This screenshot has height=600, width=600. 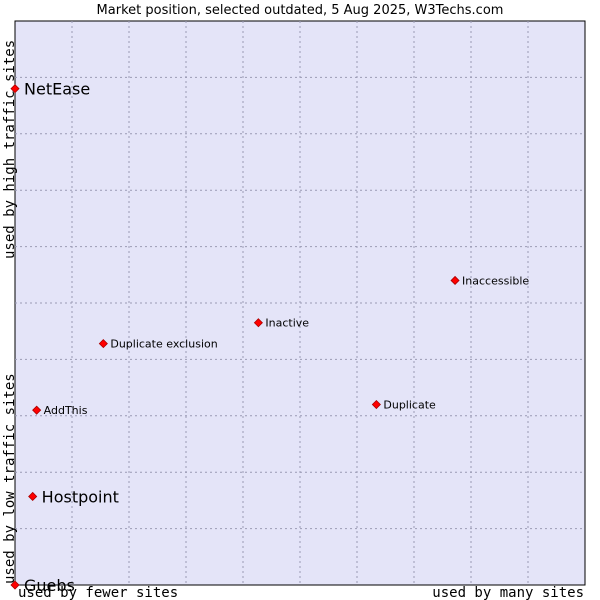 What do you see at coordinates (80, 496) in the screenshot?
I see `data-point-label: Hostpoint` at bounding box center [80, 496].